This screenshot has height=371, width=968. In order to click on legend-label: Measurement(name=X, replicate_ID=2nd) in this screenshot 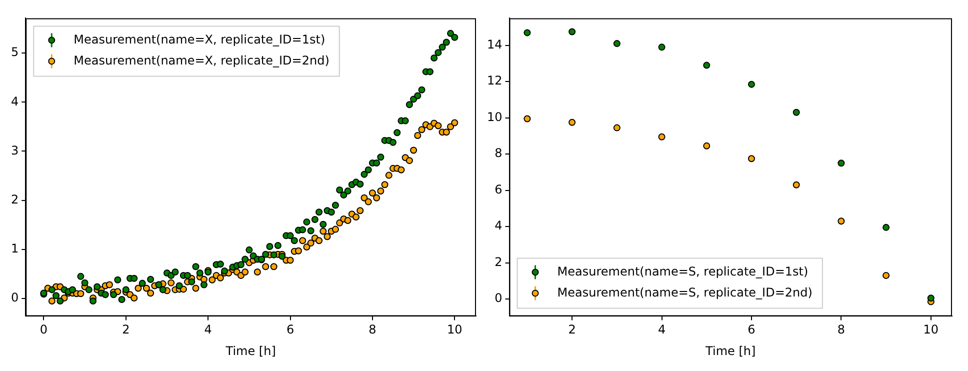, I will do `click(202, 60)`.